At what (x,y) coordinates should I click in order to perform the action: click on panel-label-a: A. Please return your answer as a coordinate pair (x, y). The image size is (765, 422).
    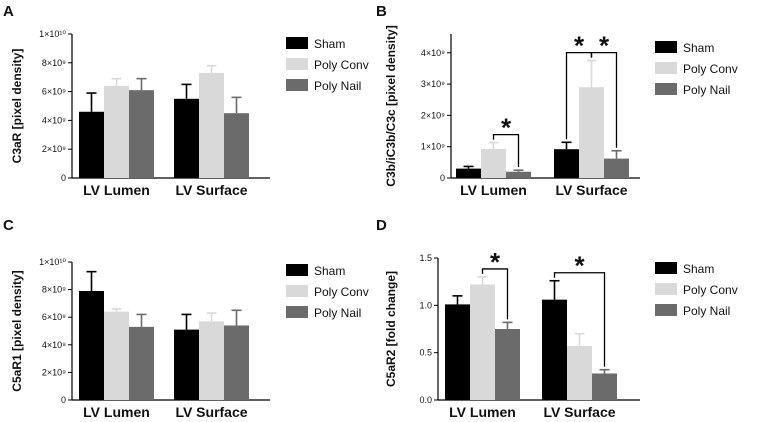
    Looking at the image, I should click on (8, 11).